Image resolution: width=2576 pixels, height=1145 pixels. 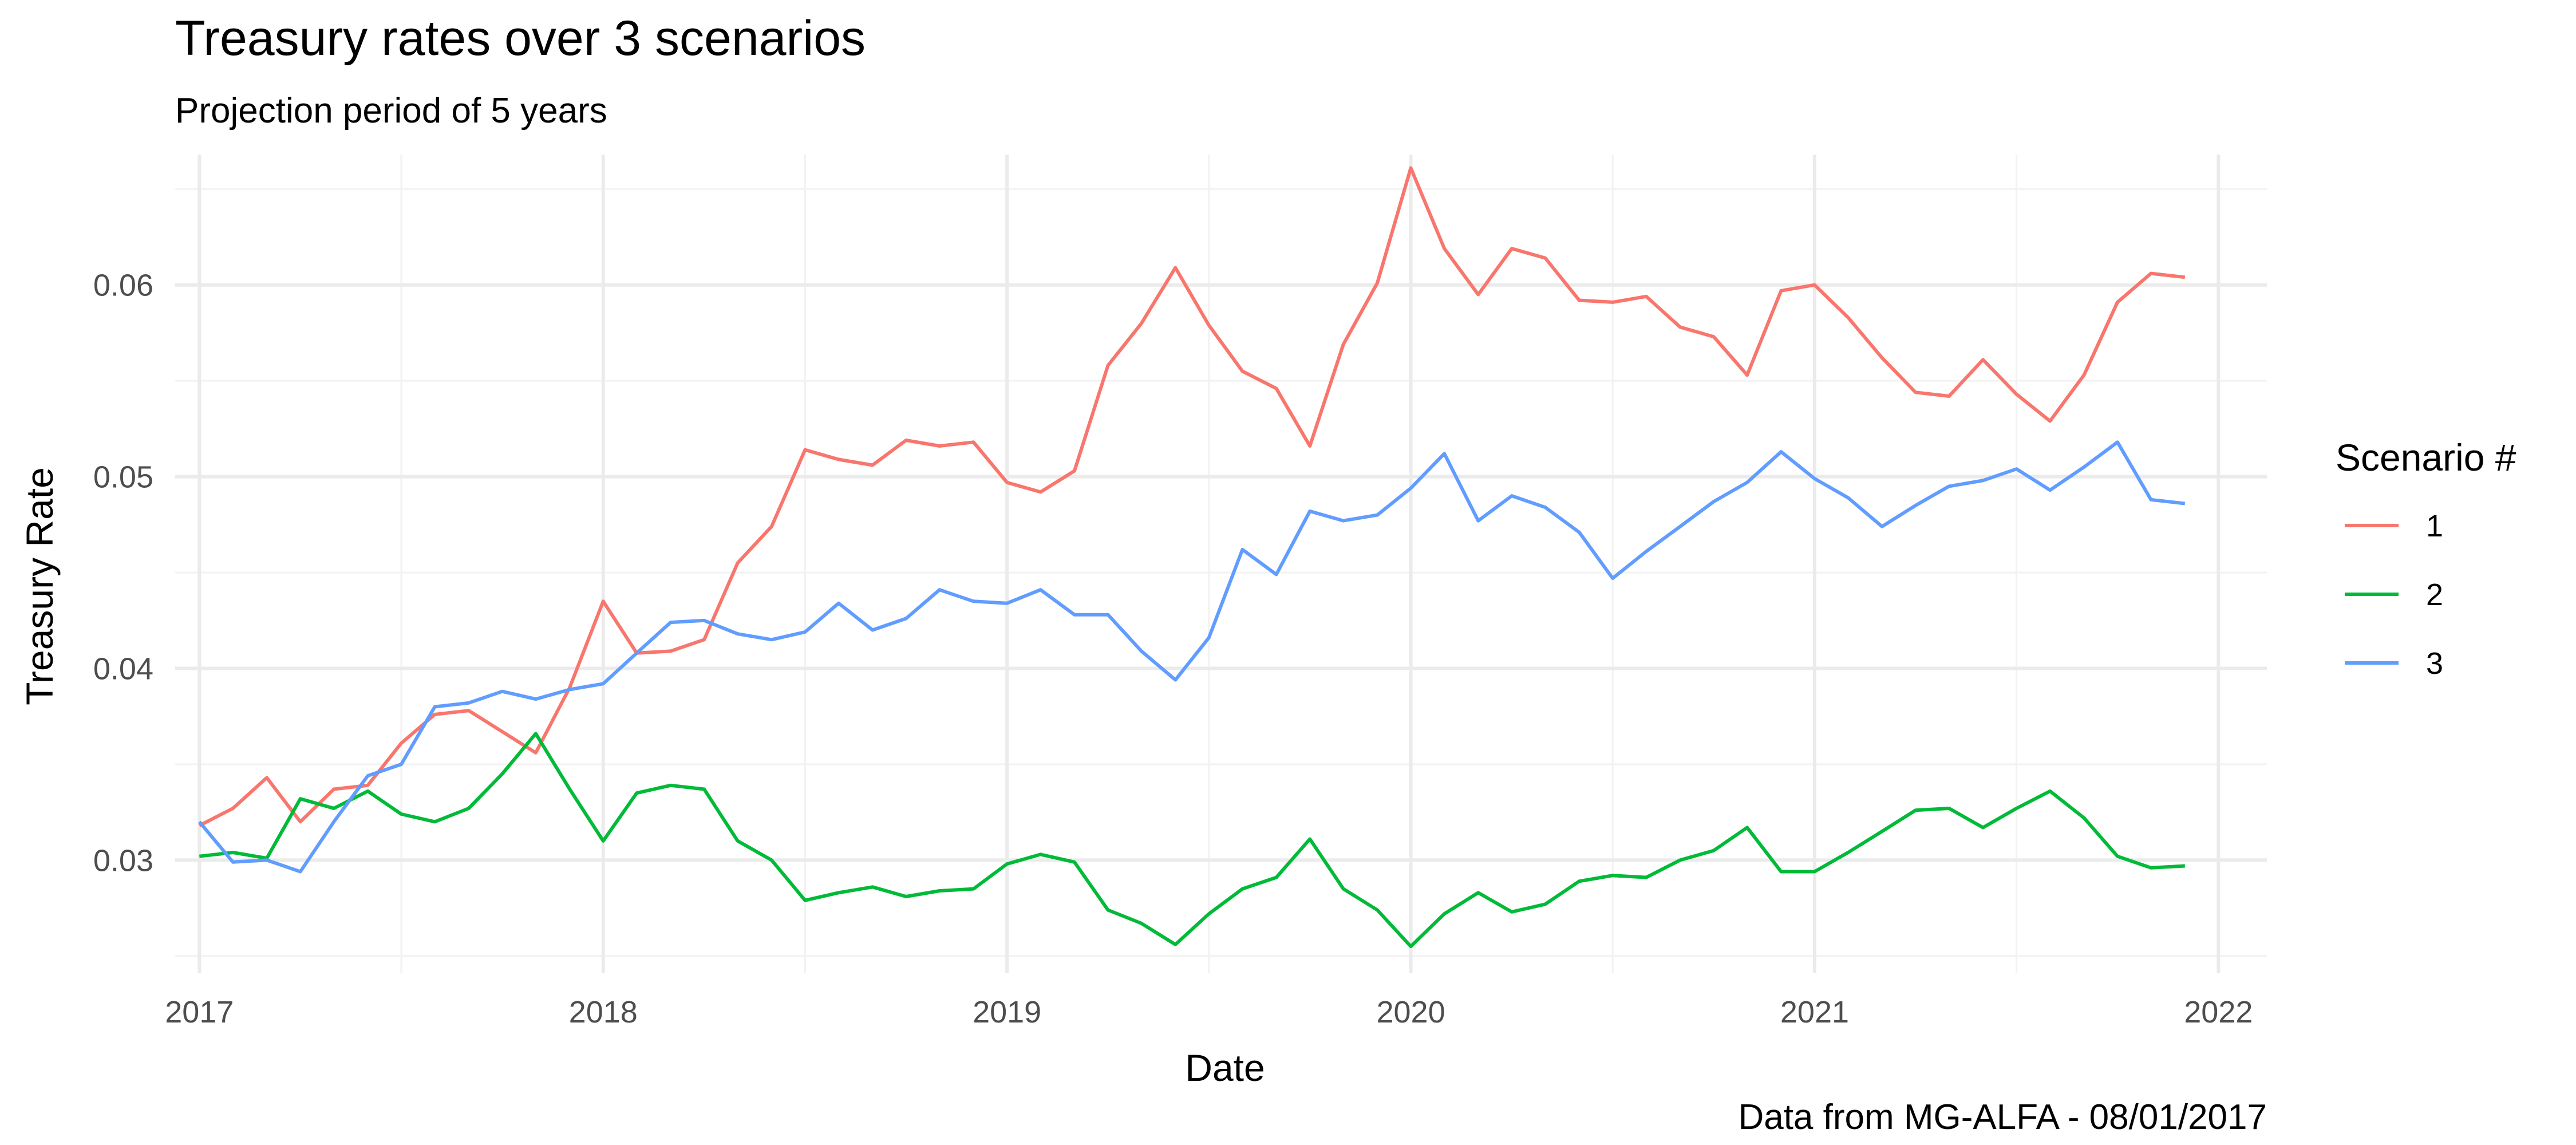 What do you see at coordinates (520, 38) in the screenshot?
I see `chart-title: Treasury rates over 3 scenarios` at bounding box center [520, 38].